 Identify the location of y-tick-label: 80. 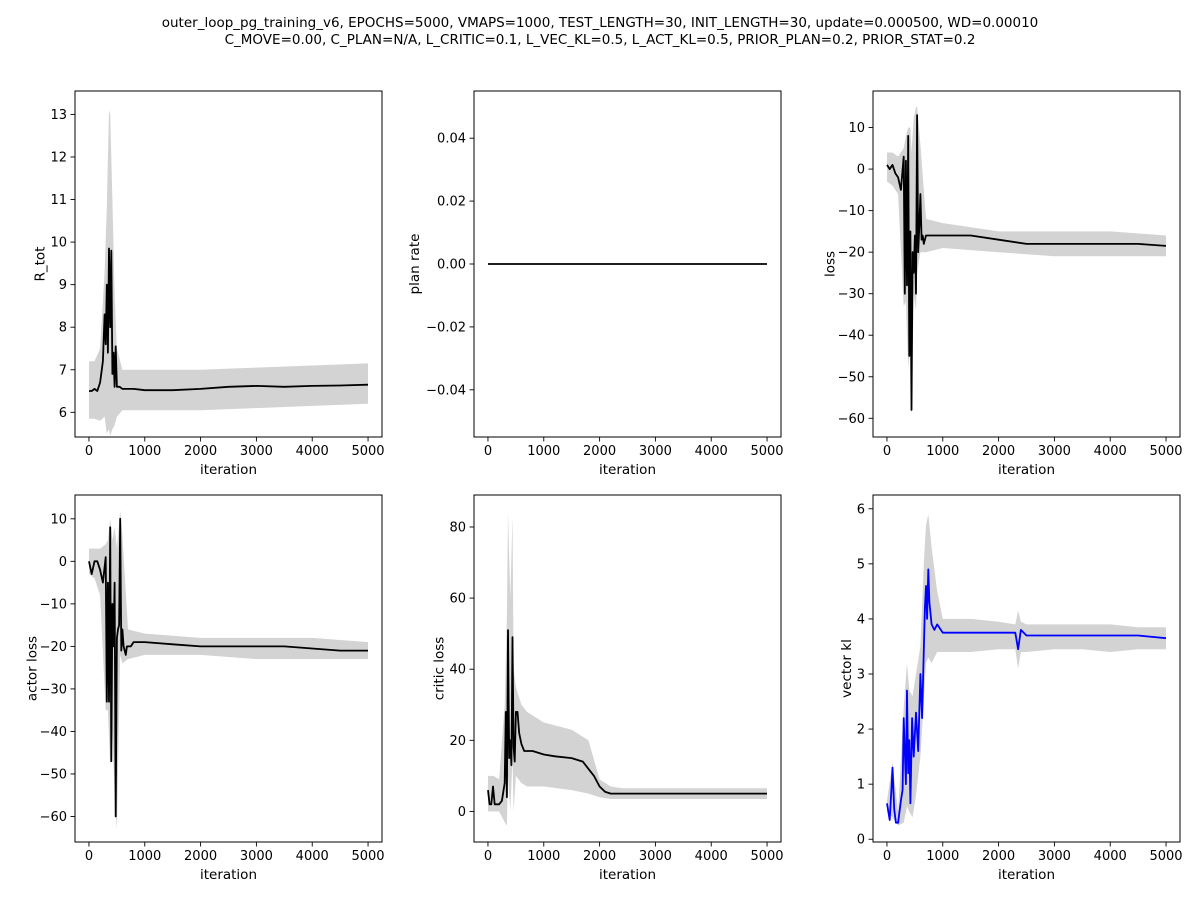
(457, 527).